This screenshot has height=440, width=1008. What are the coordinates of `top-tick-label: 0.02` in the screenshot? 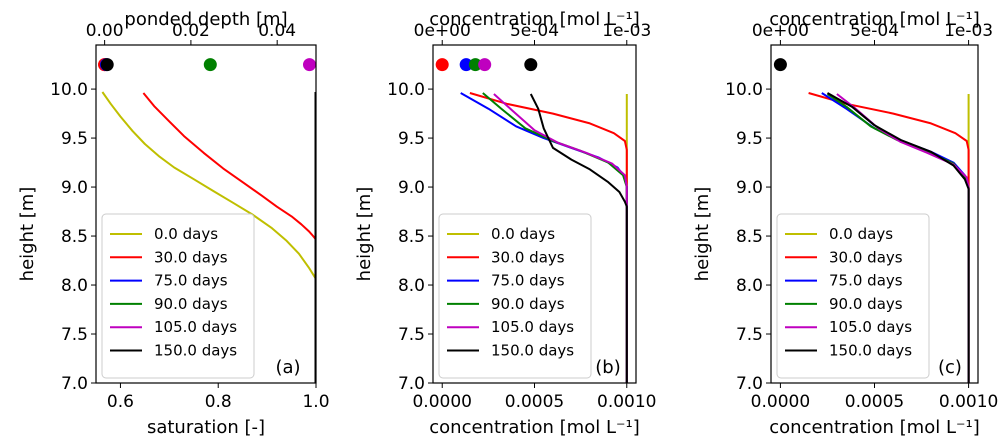 It's located at (191, 31).